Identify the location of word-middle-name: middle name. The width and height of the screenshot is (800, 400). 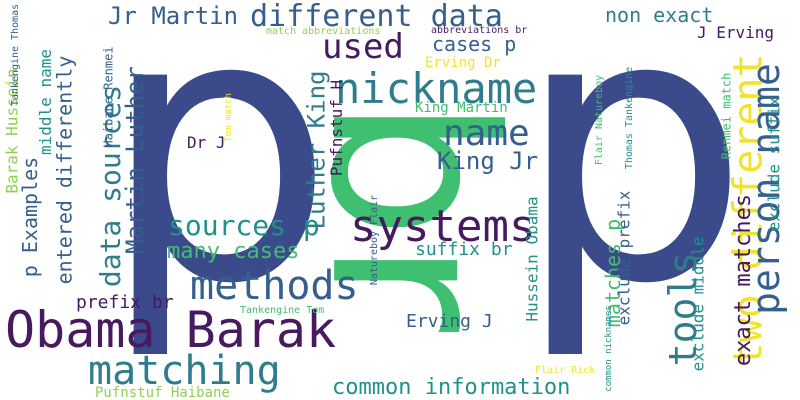
(45, 102).